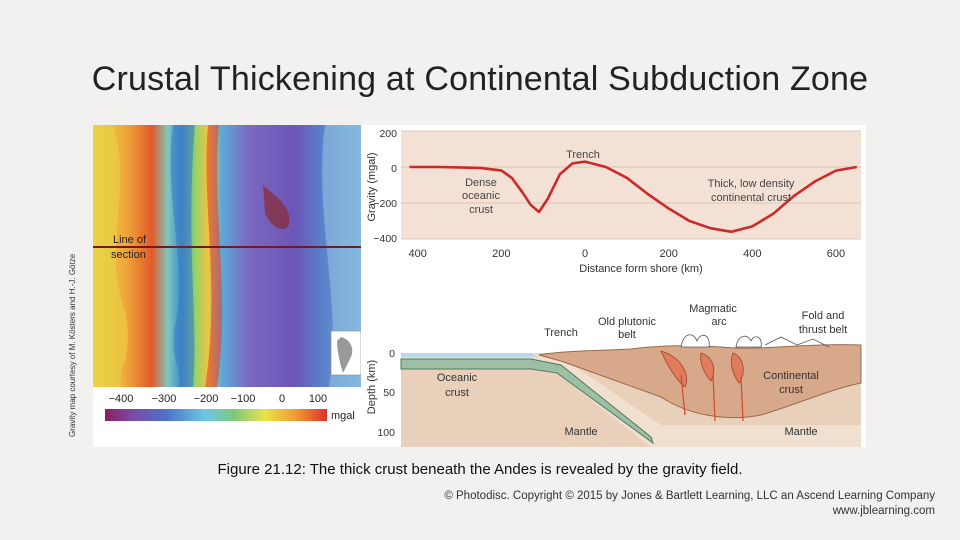 The image size is (960, 540). I want to click on map-trench-band, so click(182, 256).